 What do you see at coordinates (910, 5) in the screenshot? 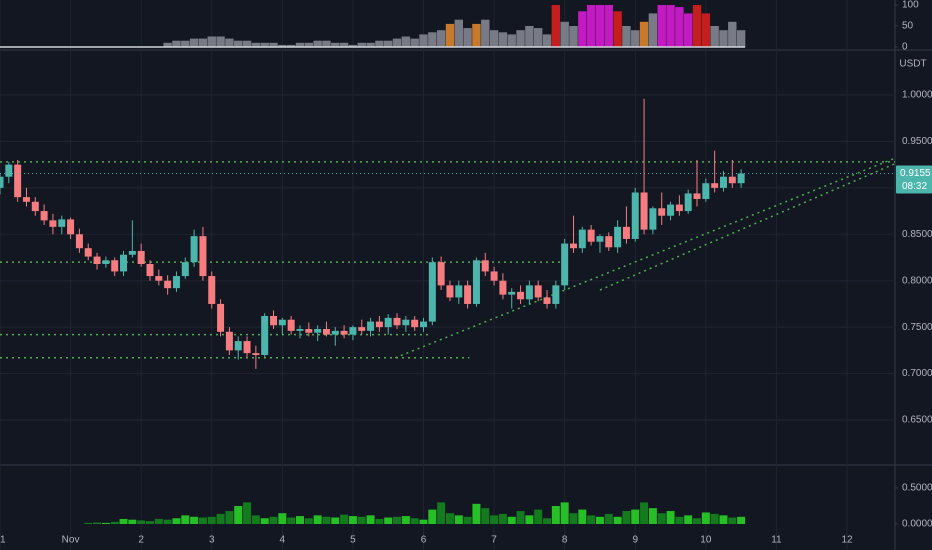
I see `y-tick-label: 100` at bounding box center [910, 5].